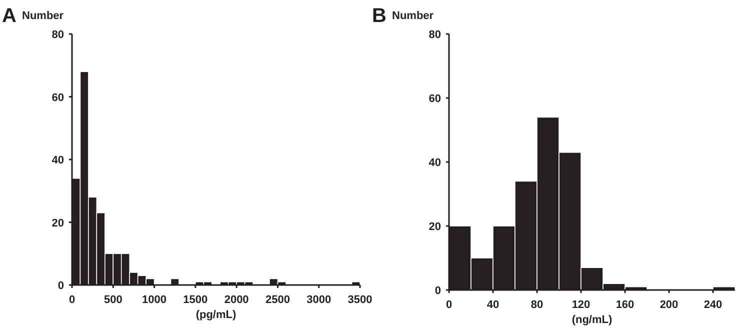 This screenshot has width=750, height=335. Describe the element at coordinates (113, 300) in the screenshot. I see `x-tick-label: 500` at that location.